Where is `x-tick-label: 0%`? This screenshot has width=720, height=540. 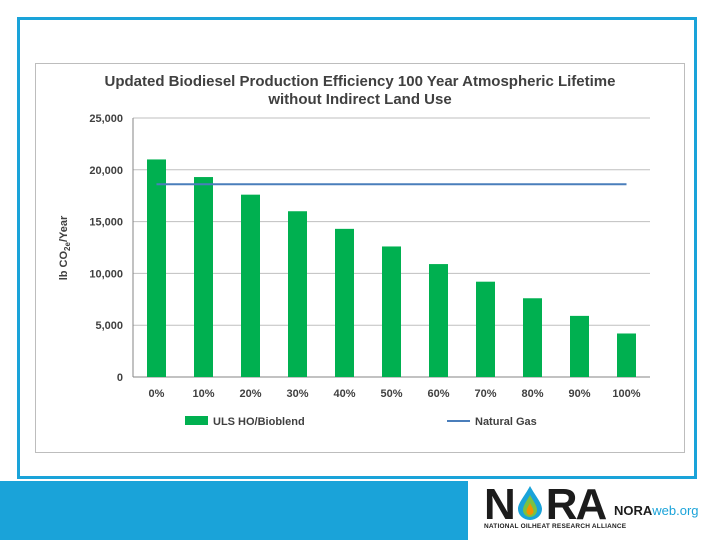
x-tick-label: 0% is located at coordinates (157, 394).